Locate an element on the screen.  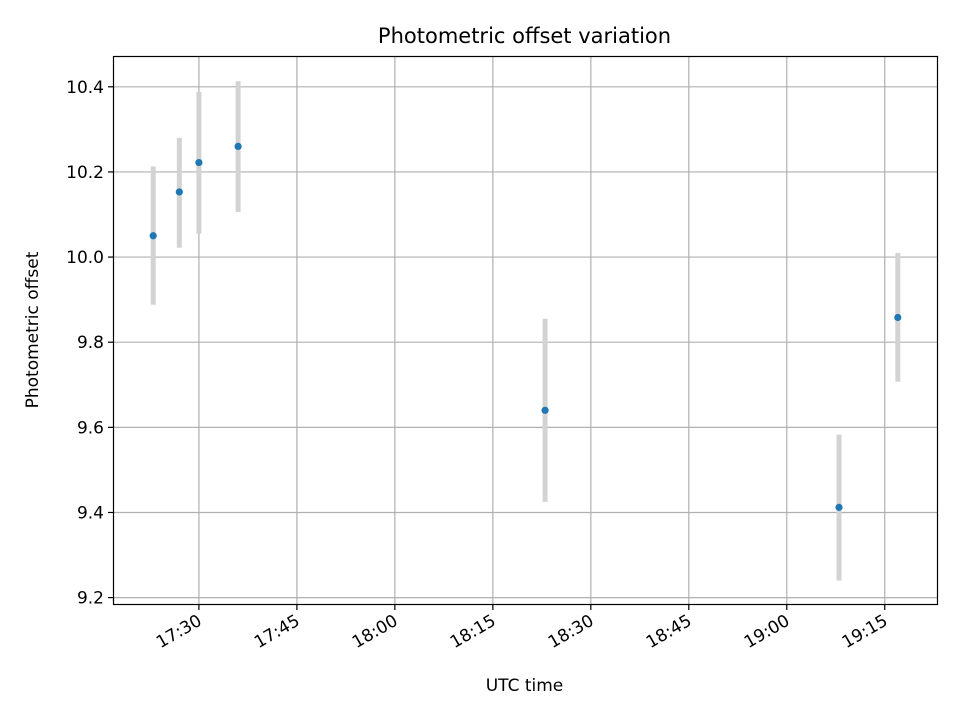
y-axis-label: Photometric offset is located at coordinates (33, 329).